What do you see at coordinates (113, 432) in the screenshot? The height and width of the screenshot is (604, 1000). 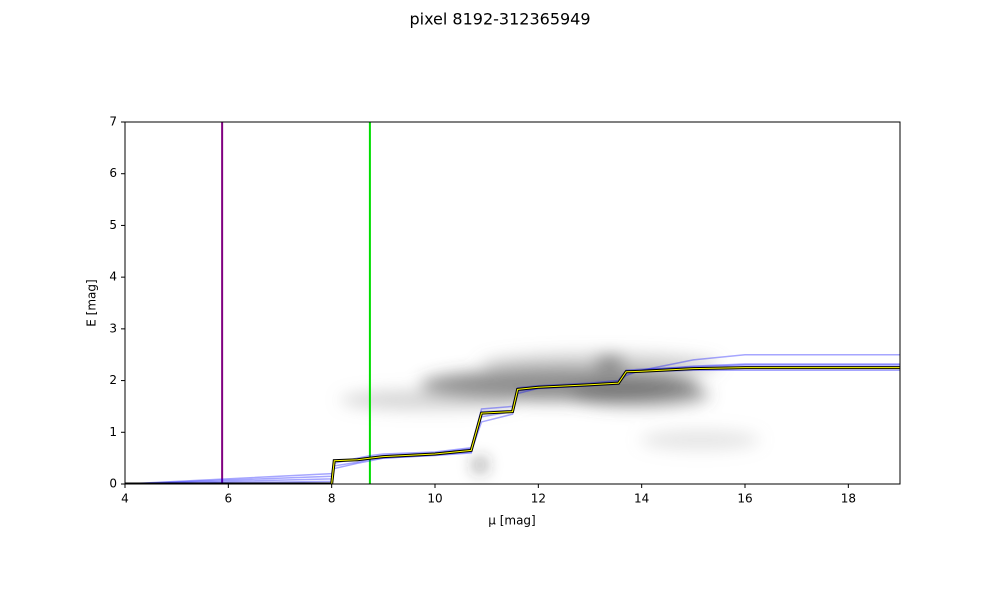 I see `y-tick-label: 1` at bounding box center [113, 432].